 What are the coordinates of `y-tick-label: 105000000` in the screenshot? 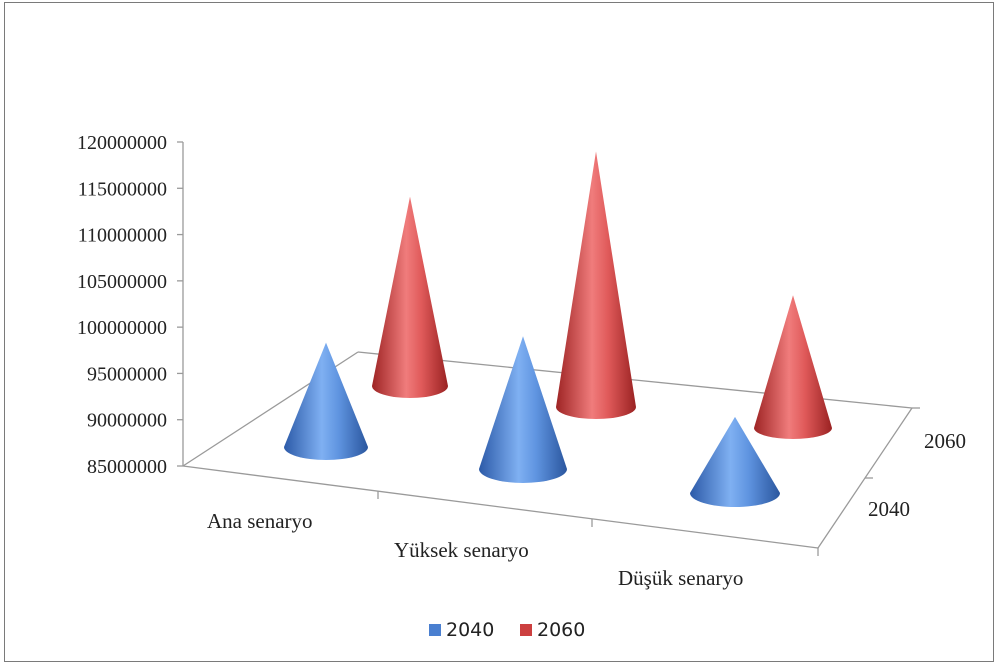 It's located at (122, 282).